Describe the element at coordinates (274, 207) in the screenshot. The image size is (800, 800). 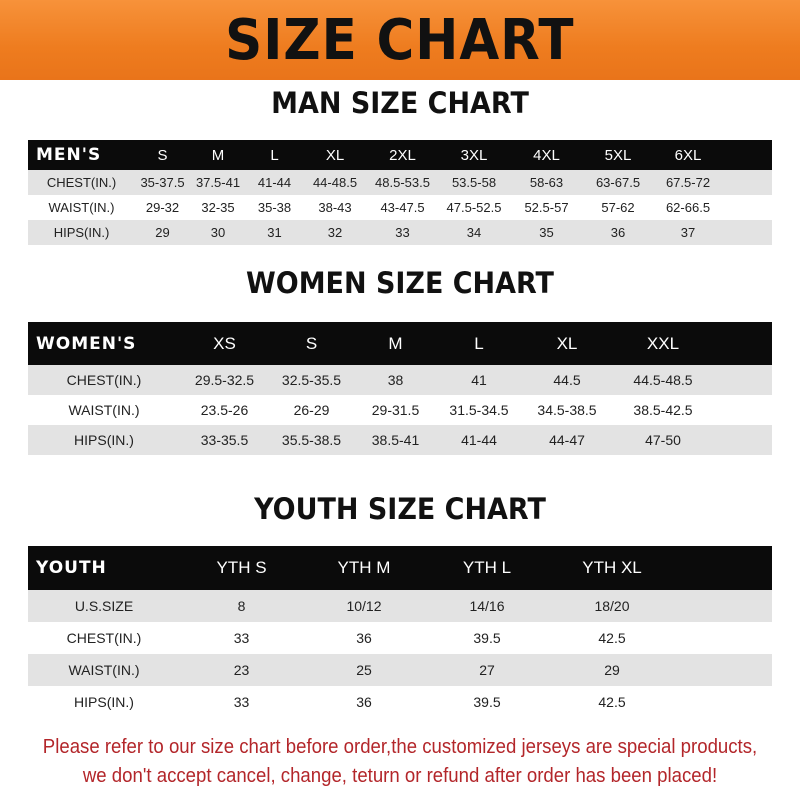
I see `size-cell: 35-38` at that location.